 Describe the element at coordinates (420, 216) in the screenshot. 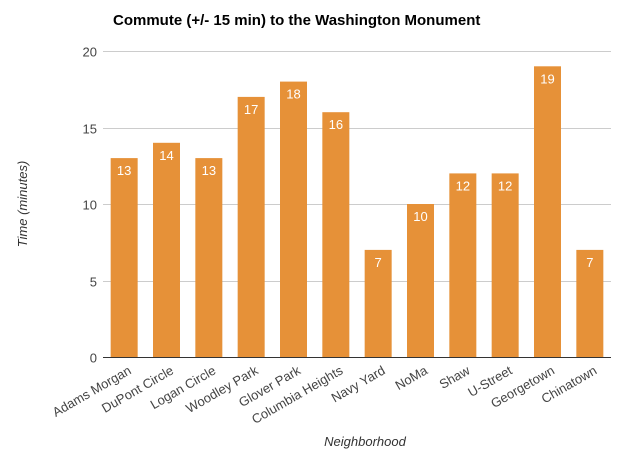

I see `bar-data-label: 10` at that location.